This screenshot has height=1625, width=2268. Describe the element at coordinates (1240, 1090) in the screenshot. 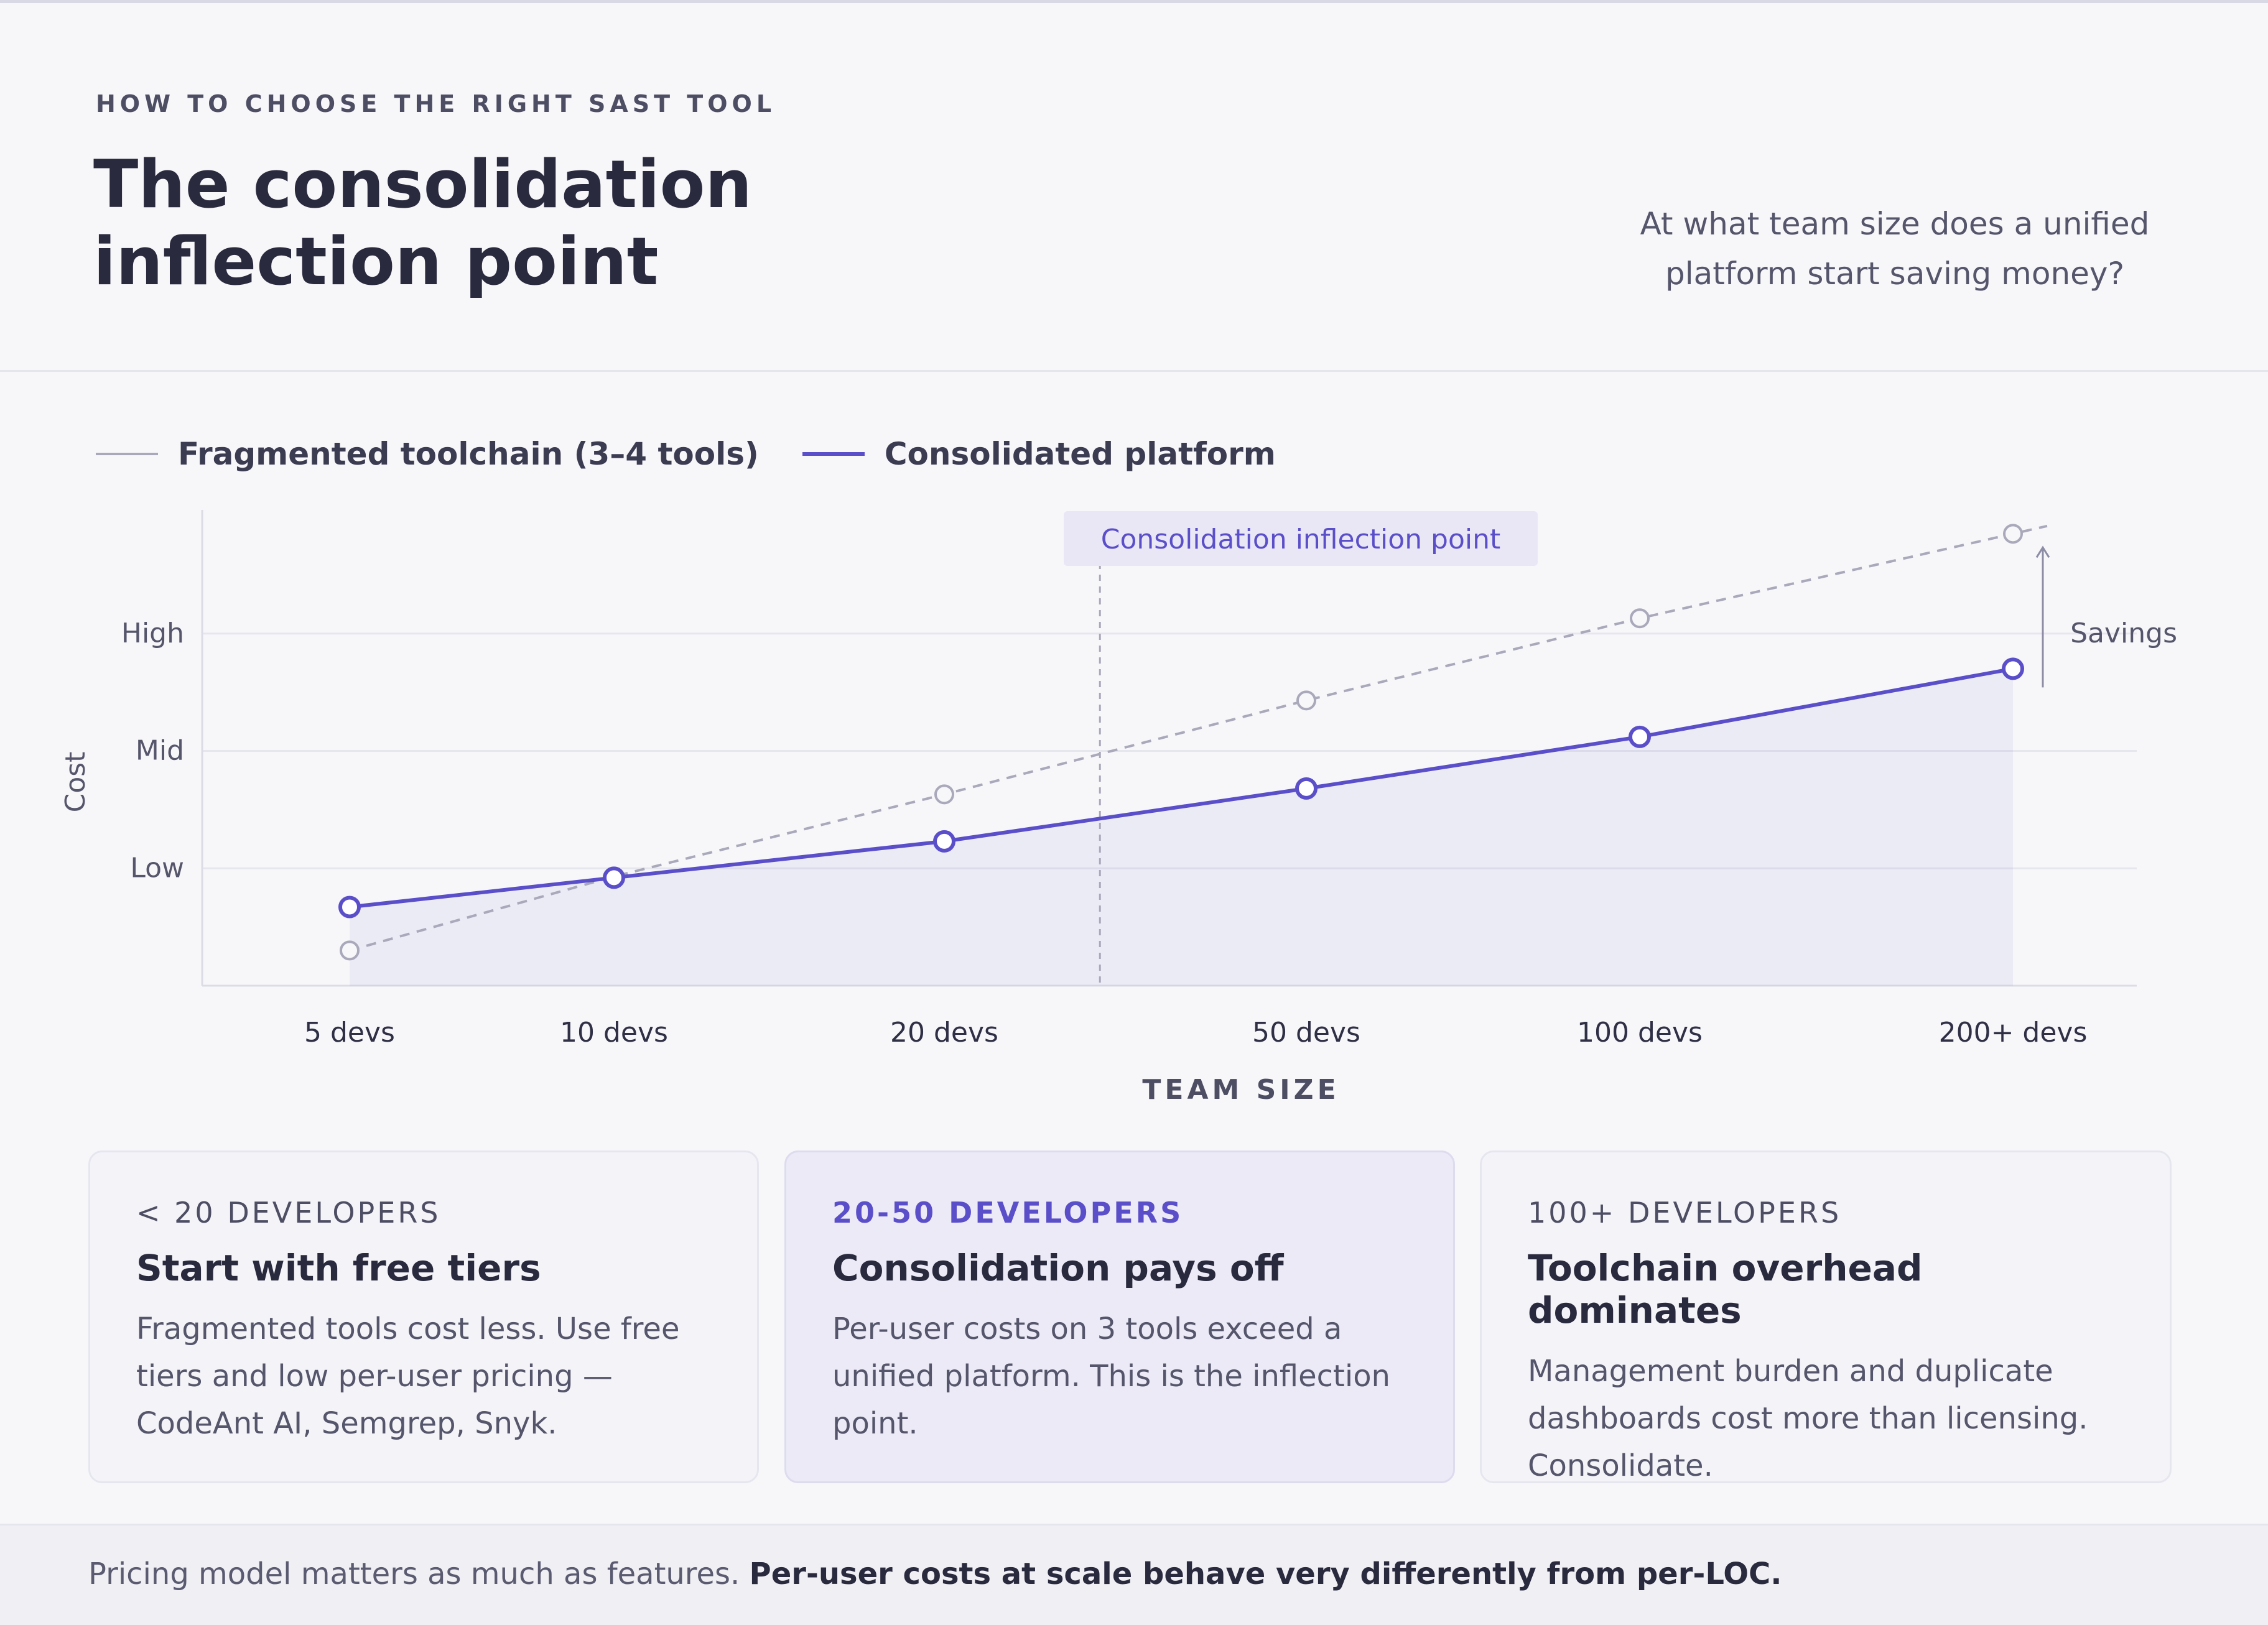

I see `x-axis-title: TEAM SIZE` at that location.